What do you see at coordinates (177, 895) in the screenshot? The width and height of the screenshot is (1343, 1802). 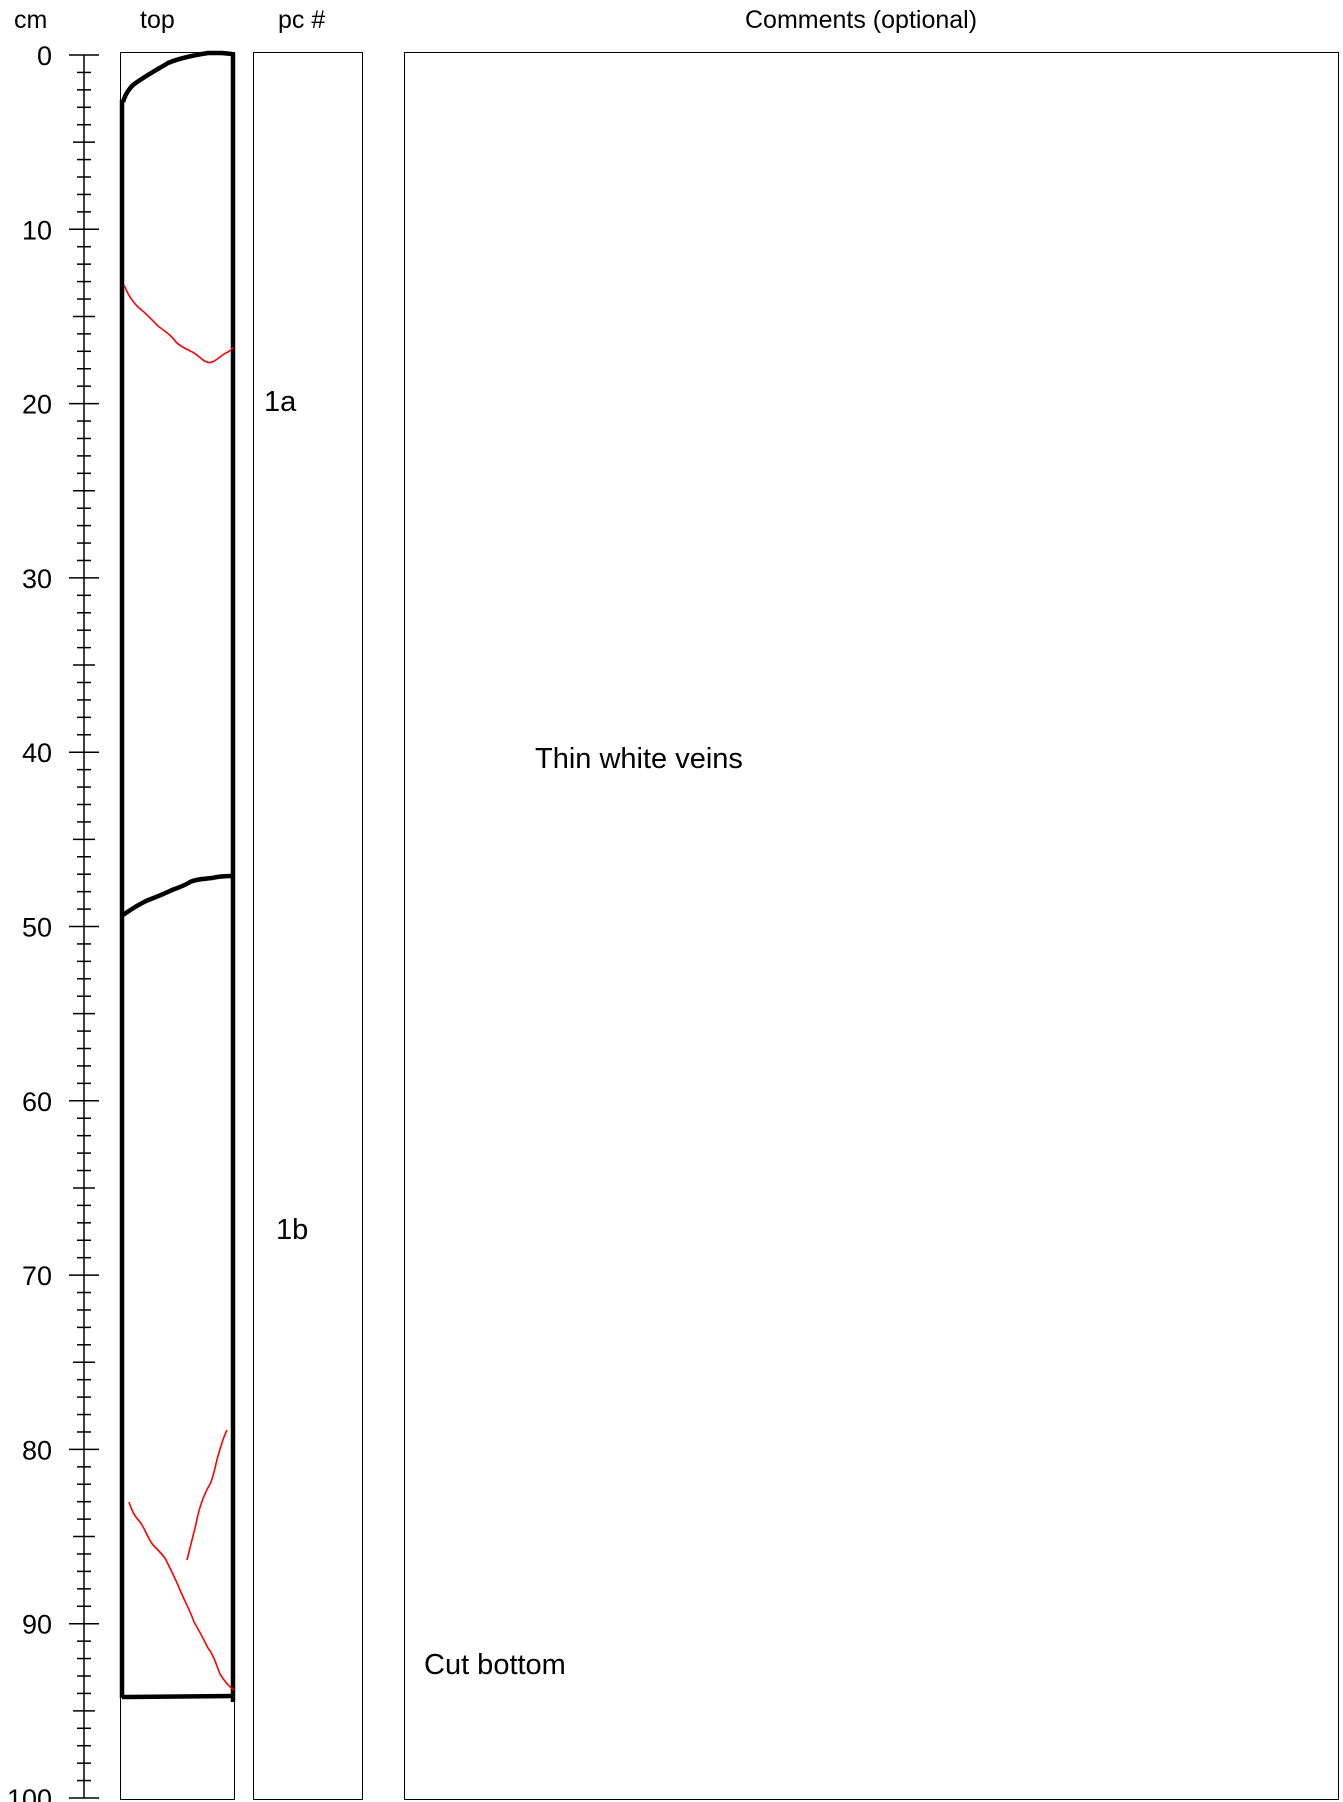 I see `piece-boundary-1a-1b` at bounding box center [177, 895].